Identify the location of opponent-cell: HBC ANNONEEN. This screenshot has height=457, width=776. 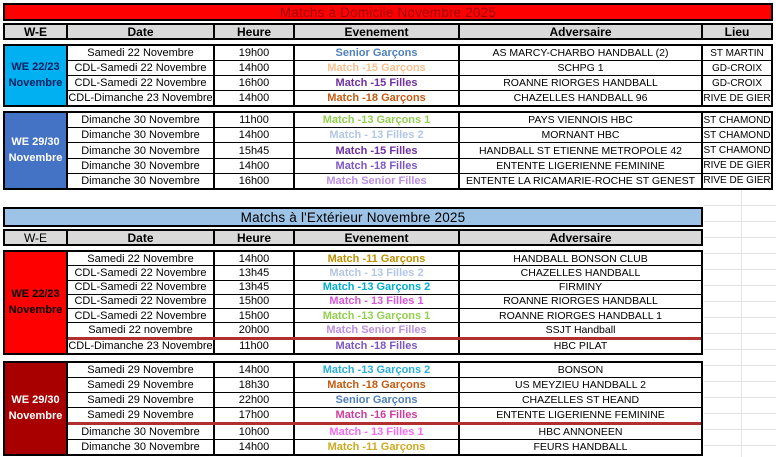
(580, 432).